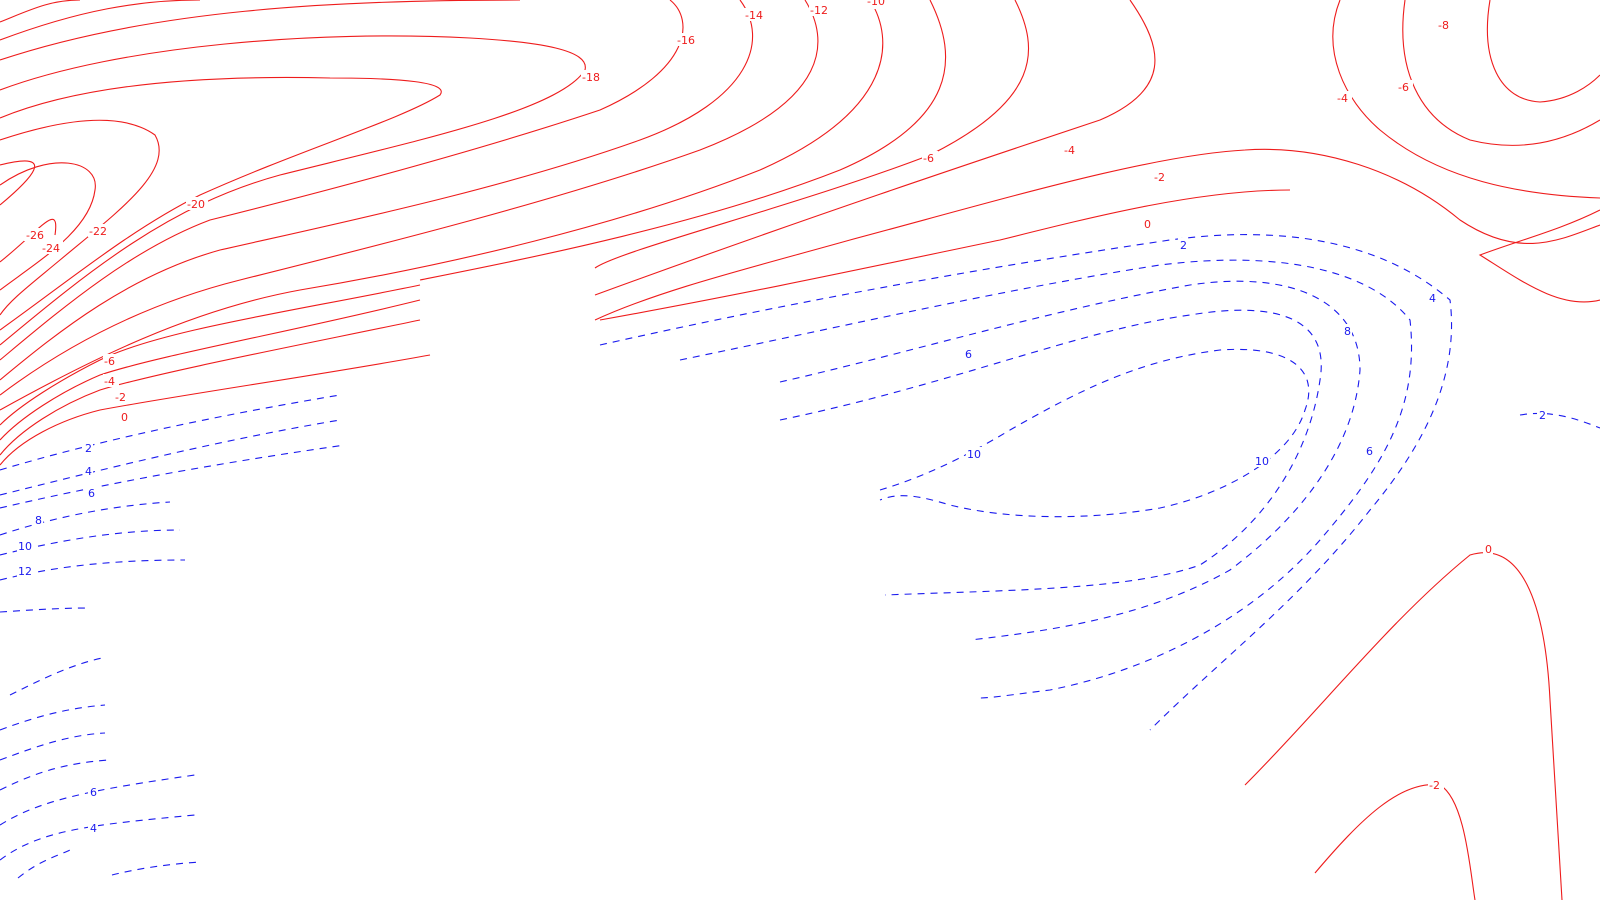  I want to click on contour-label: -14, so click(754, 15).